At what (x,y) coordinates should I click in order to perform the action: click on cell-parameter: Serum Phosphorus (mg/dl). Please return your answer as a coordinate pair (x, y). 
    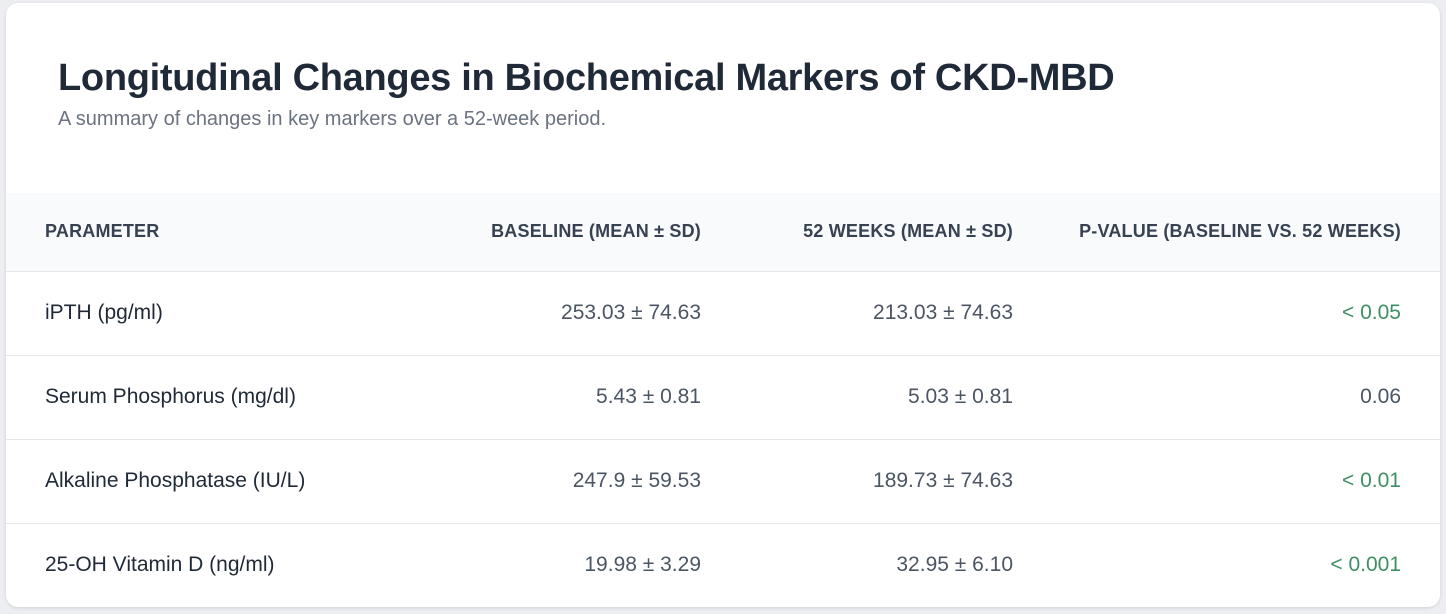
    Looking at the image, I should click on (205, 397).